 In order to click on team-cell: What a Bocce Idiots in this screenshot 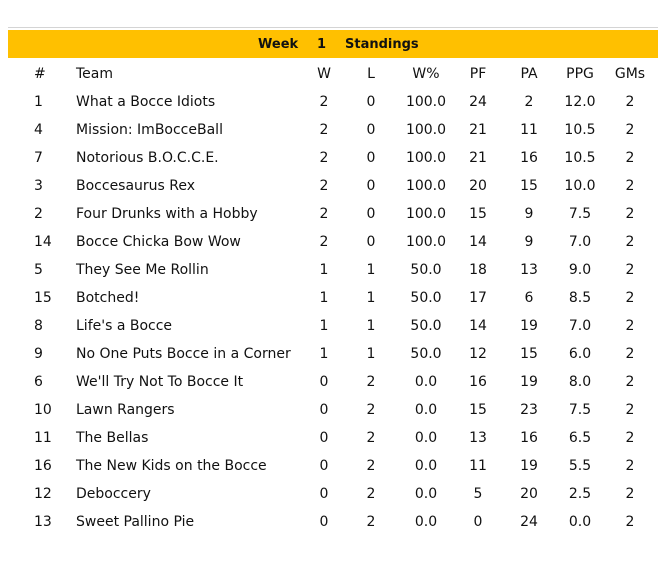, I will do `click(146, 102)`.